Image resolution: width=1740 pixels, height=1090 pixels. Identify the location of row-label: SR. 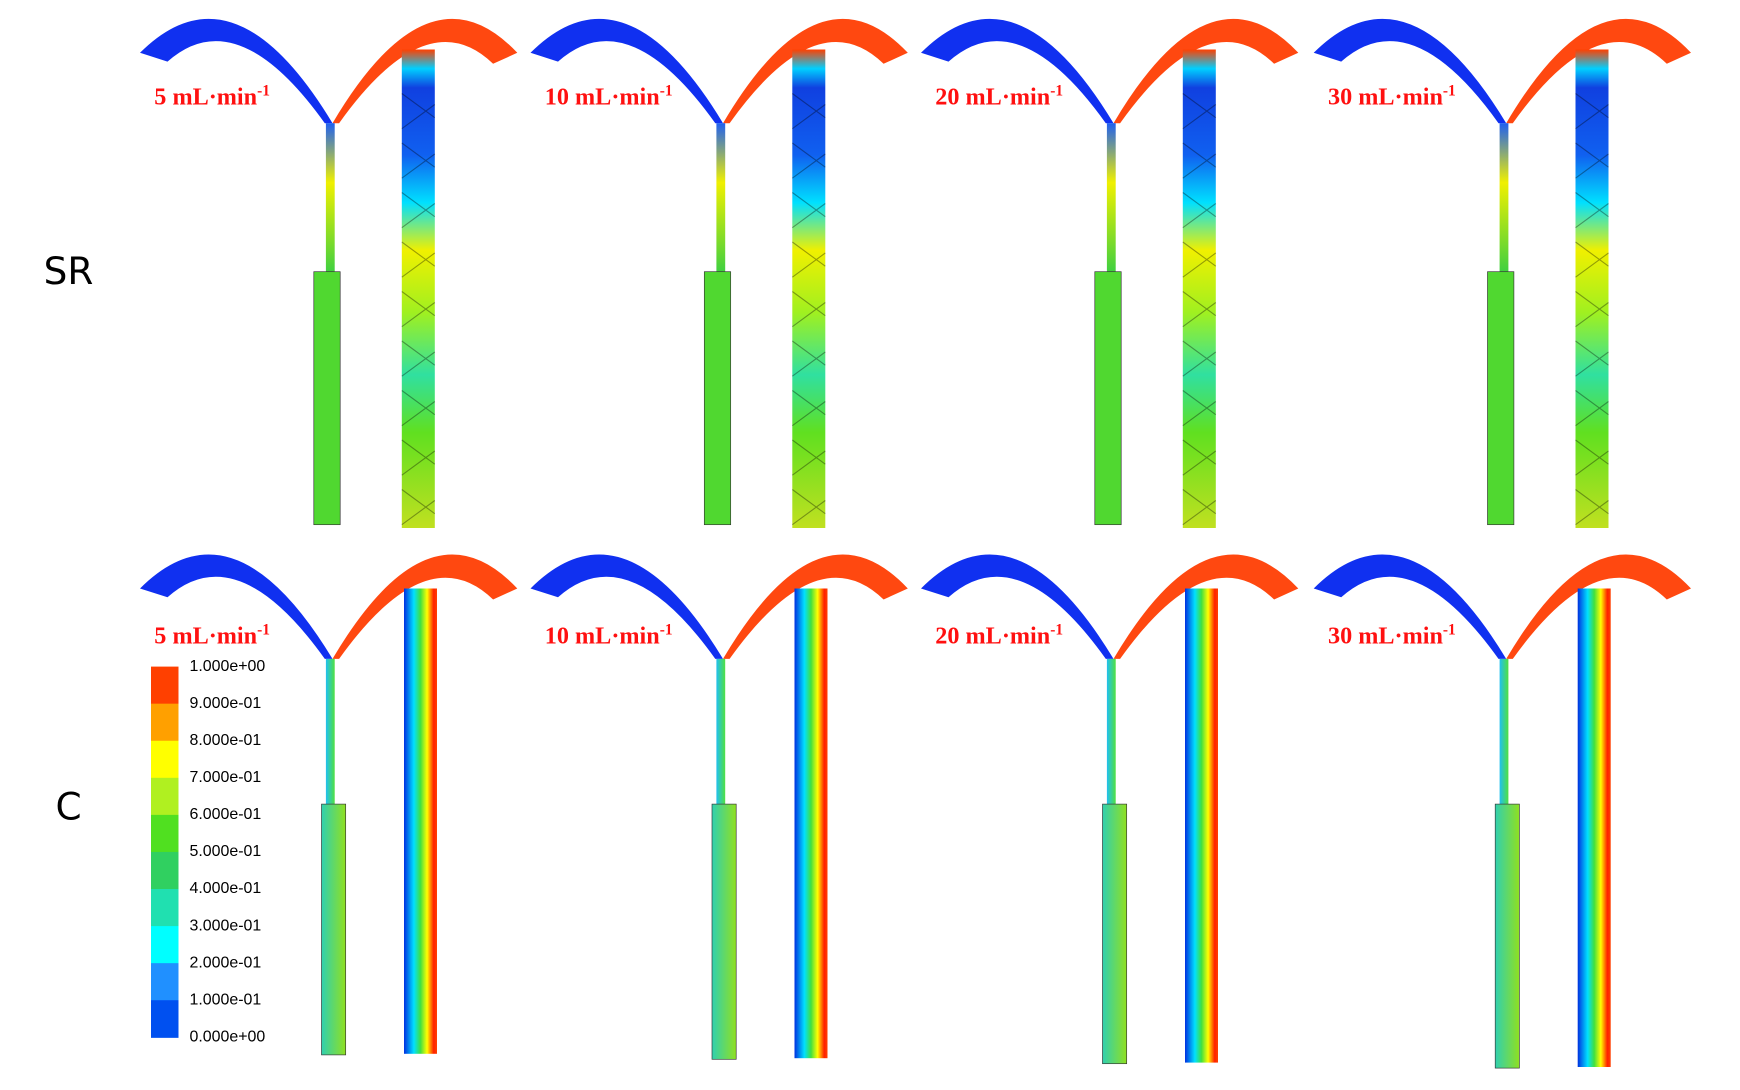
(69, 271).